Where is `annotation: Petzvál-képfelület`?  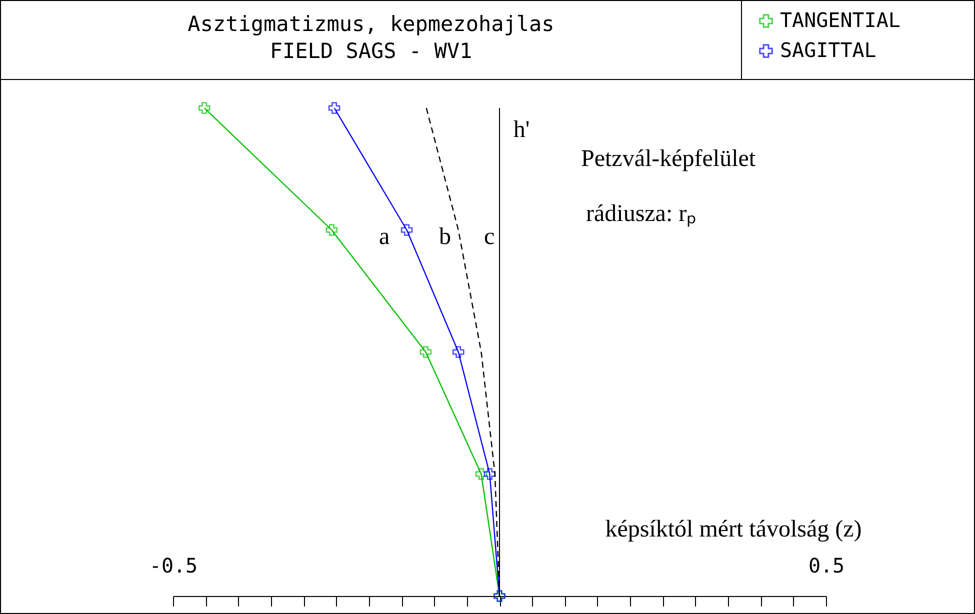 annotation: Petzvál-képfelület is located at coordinates (668, 159).